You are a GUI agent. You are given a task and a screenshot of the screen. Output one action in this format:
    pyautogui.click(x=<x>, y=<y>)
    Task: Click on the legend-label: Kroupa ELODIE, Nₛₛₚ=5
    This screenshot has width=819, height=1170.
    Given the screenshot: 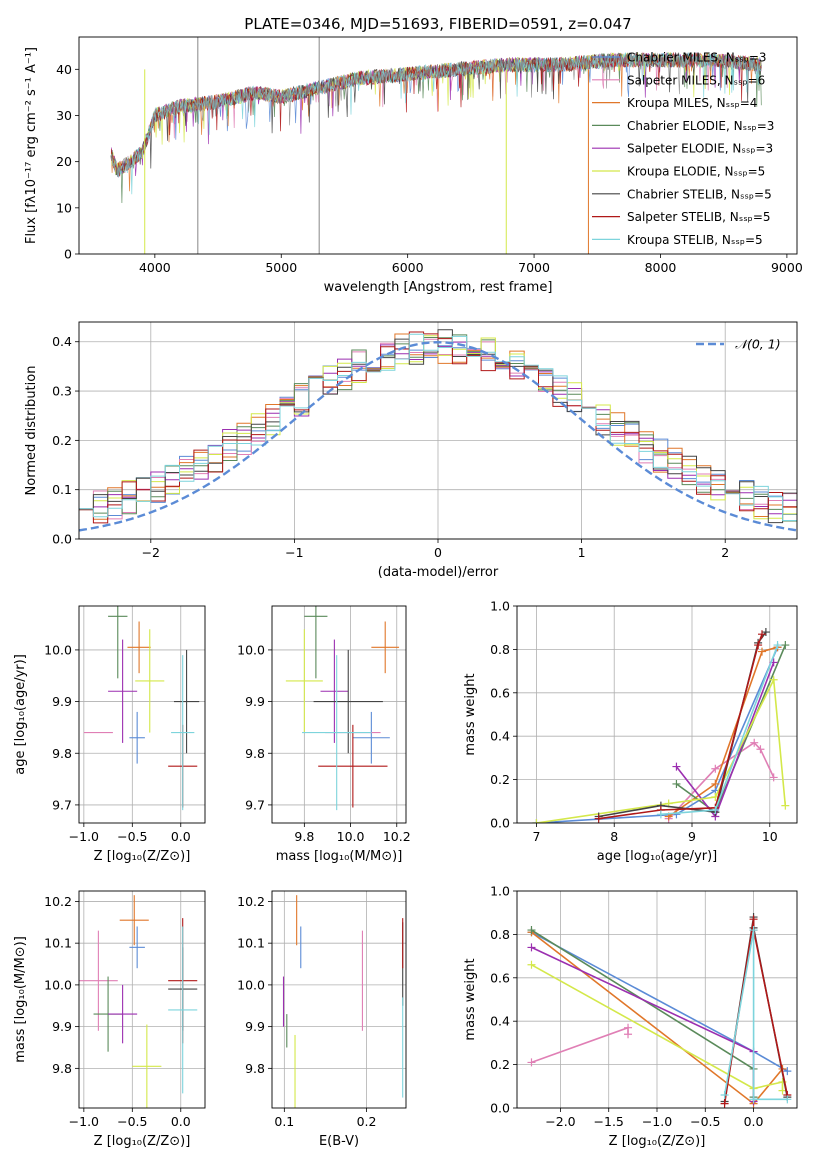 What is the action you would take?
    pyautogui.click(x=696, y=172)
    